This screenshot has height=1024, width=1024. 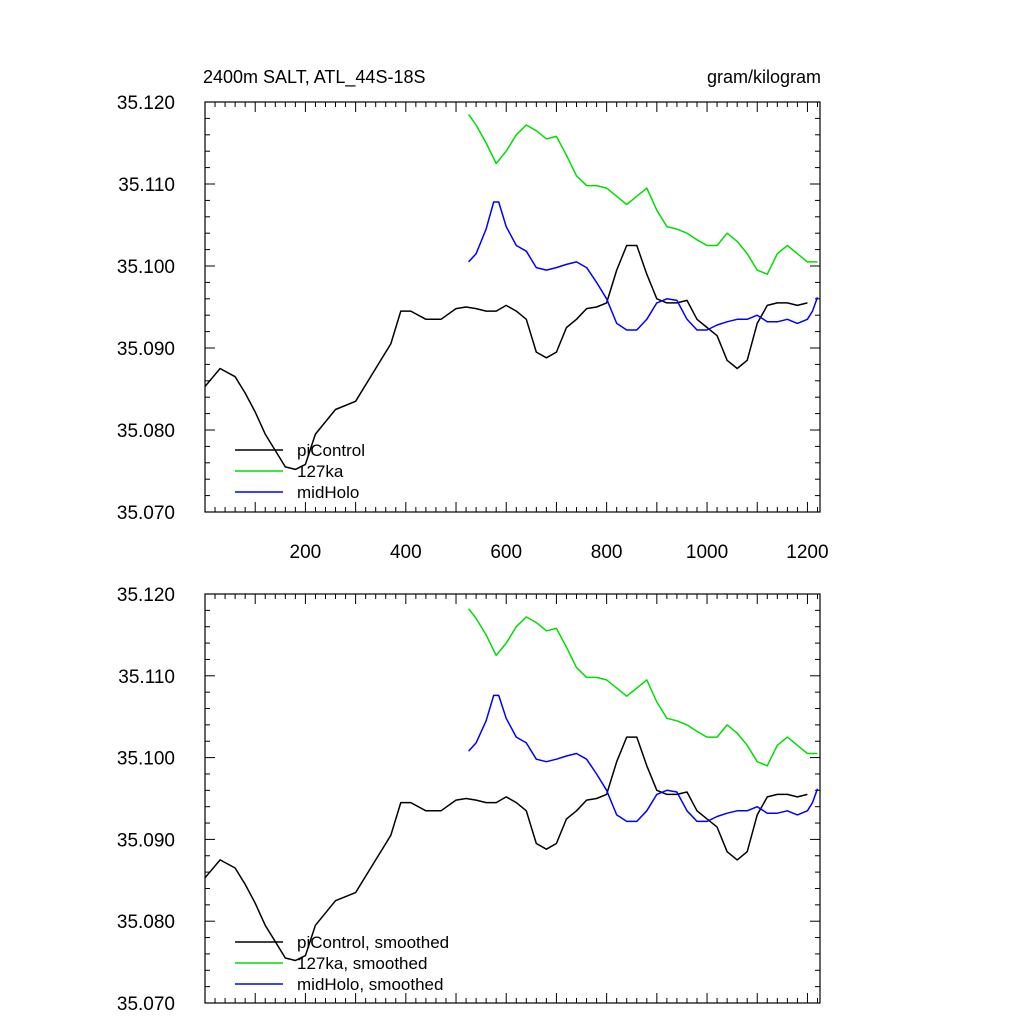 I want to click on top-title-left: 2400m SALT, ATL_44S-18S, so click(x=314, y=77).